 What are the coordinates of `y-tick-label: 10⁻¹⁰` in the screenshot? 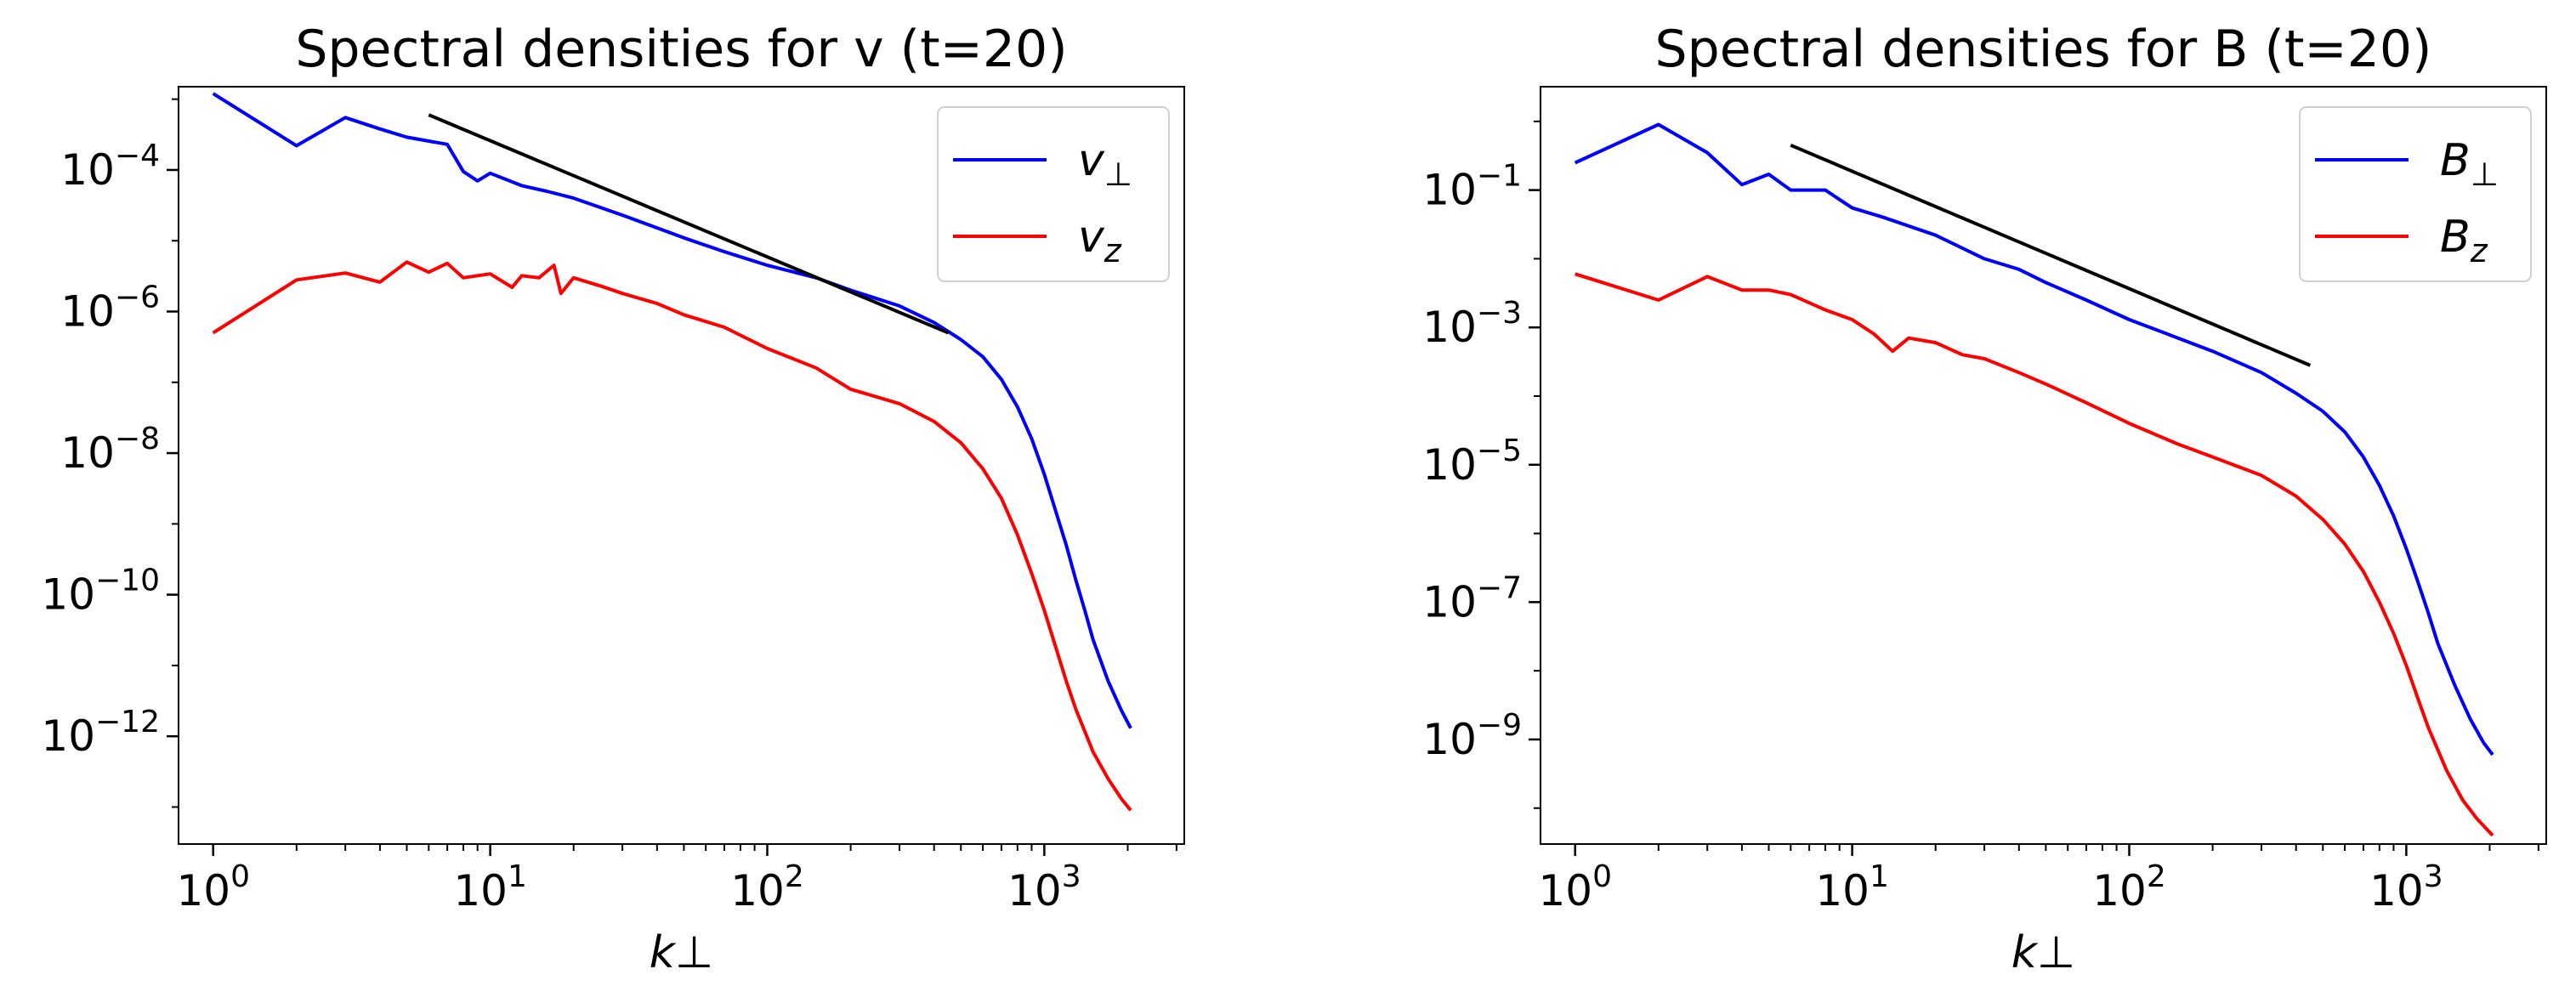 It's located at (101, 592).